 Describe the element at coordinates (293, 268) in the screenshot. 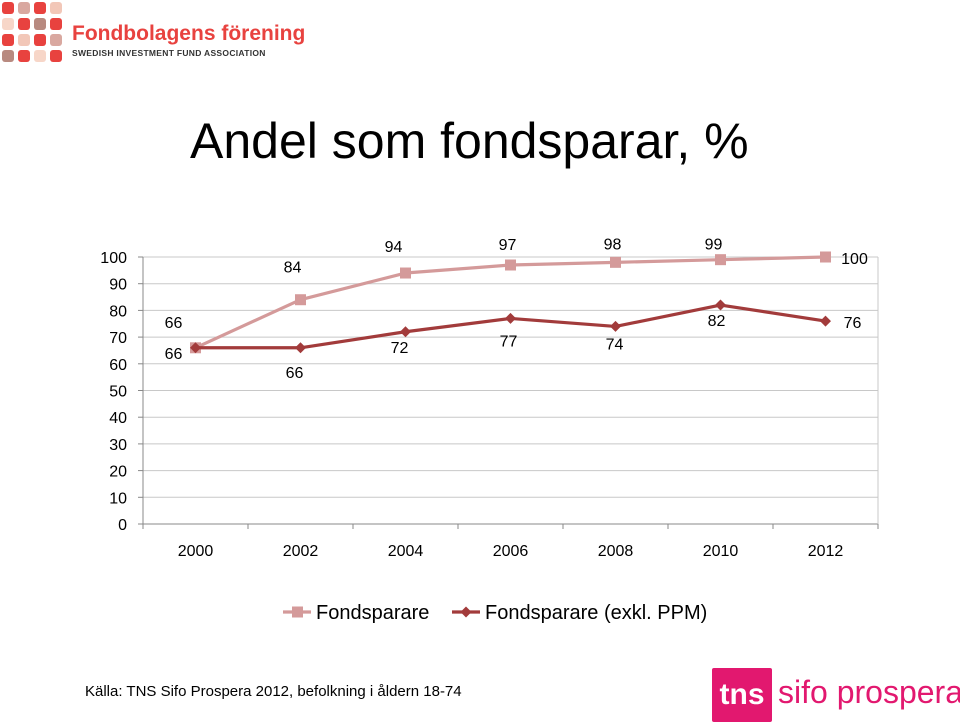

I see `data-label: 84` at that location.